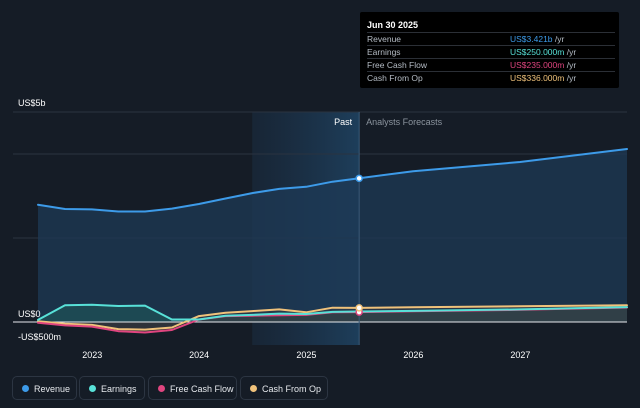  Describe the element at coordinates (359, 178) in the screenshot. I see `marker-revenue` at that location.